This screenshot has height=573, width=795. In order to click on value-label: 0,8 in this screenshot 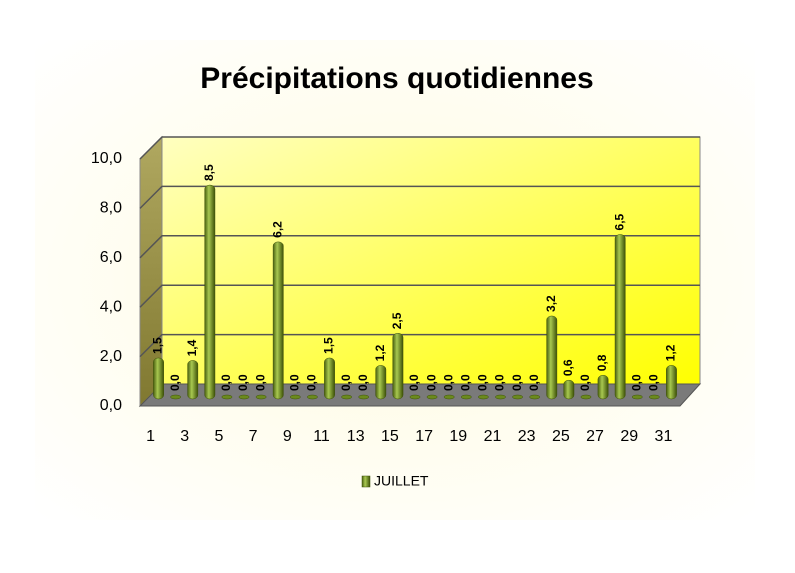, I will do `click(602, 362)`.